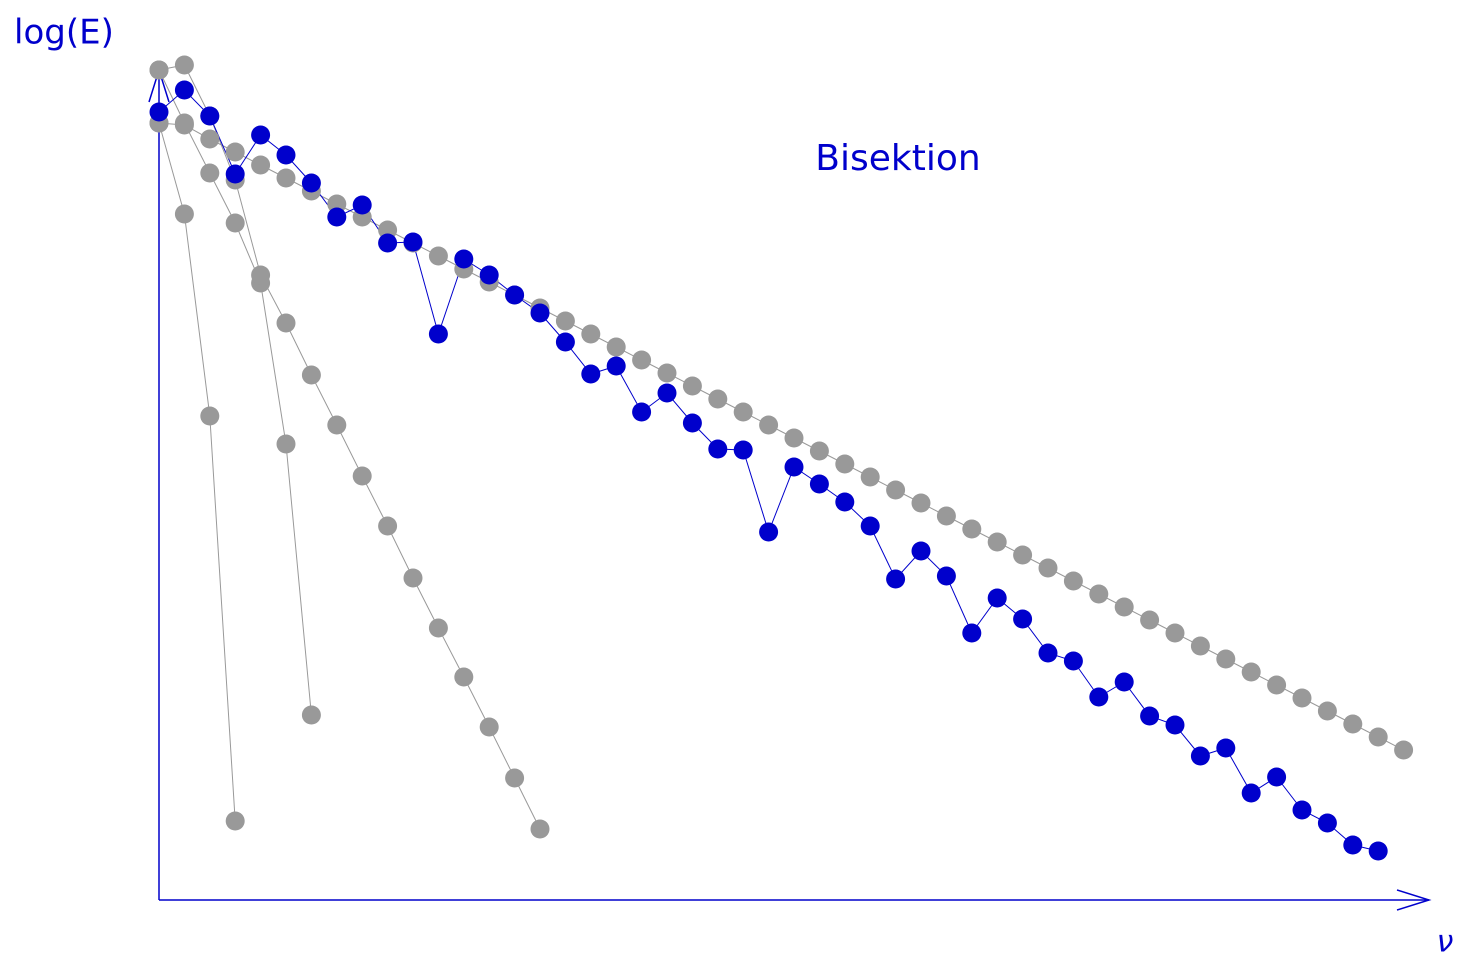 The width and height of the screenshot is (1463, 956). I want to click on y-axis-label: log(E), so click(64, 33).